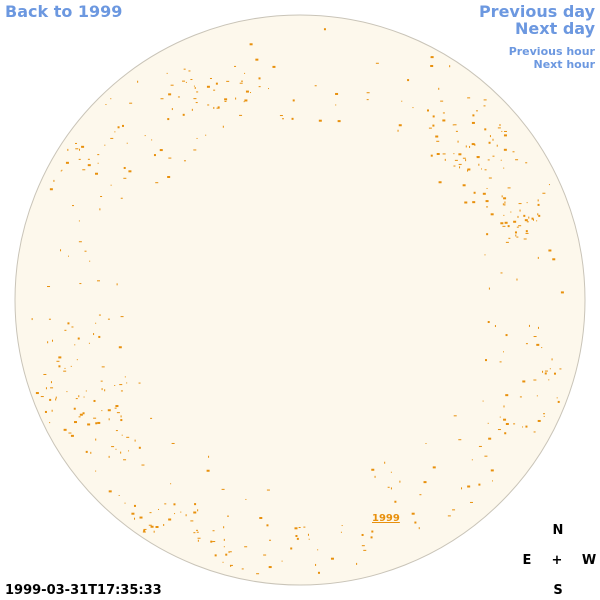 The height and width of the screenshot is (600, 600). What do you see at coordinates (64, 11) in the screenshot?
I see `back-link: Back to 1999` at bounding box center [64, 11].